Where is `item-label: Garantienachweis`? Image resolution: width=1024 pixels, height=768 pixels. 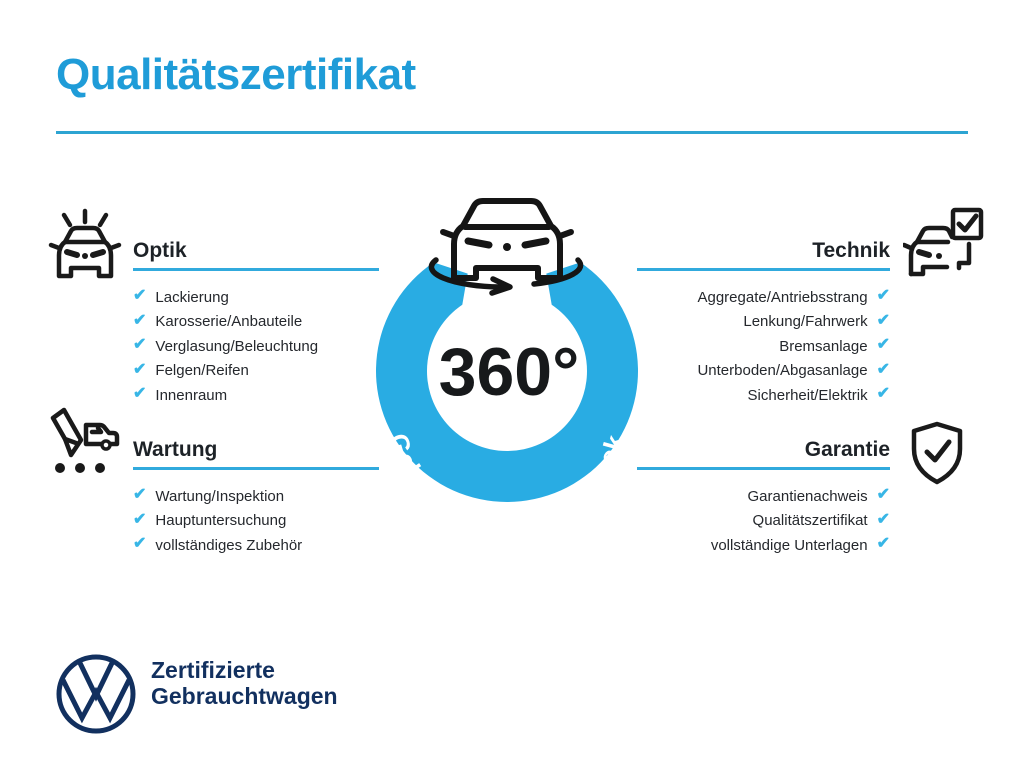
item-label: Garantienachweis is located at coordinates (807, 496).